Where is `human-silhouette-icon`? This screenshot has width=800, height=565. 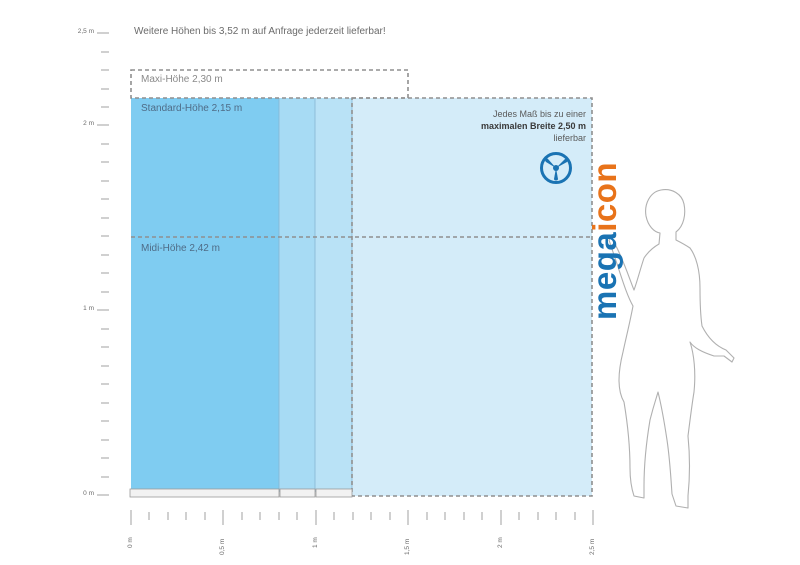
human-silhouette-icon is located at coordinates (671, 349).